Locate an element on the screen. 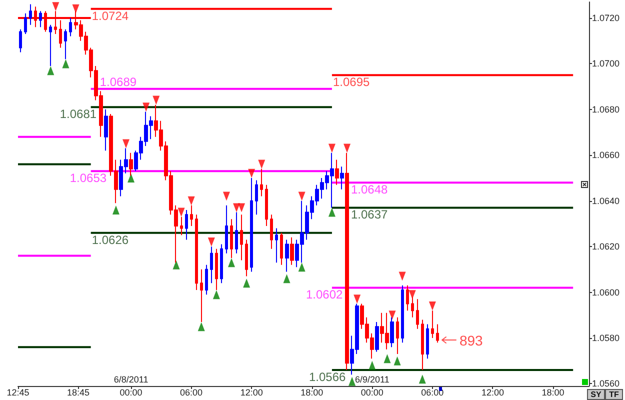 Image resolution: width=625 pixels, height=400 pixels. annotation: 893 is located at coordinates (471, 340).